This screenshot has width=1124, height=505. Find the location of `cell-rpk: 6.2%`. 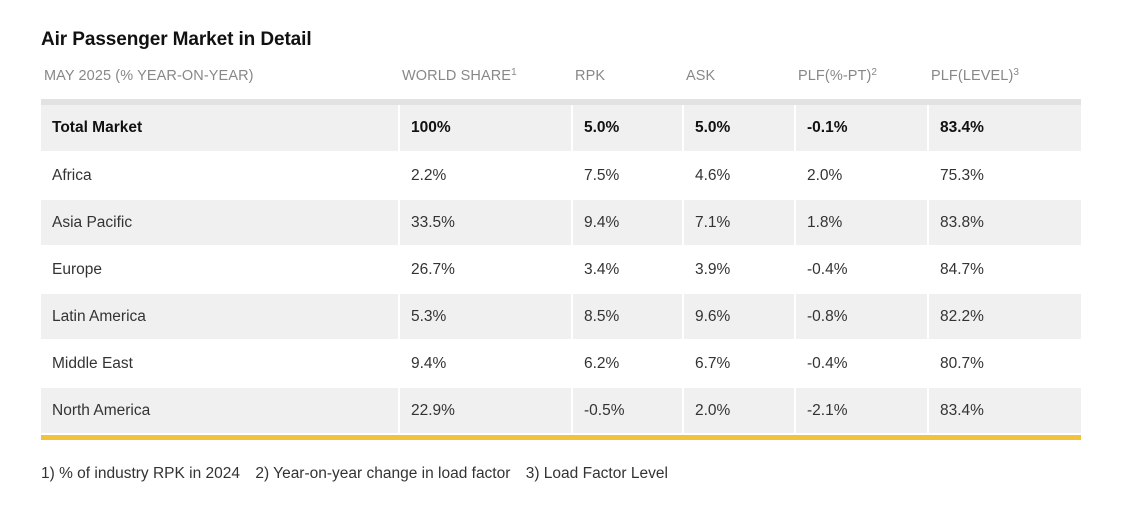

cell-rpk: 6.2% is located at coordinates (628, 364).